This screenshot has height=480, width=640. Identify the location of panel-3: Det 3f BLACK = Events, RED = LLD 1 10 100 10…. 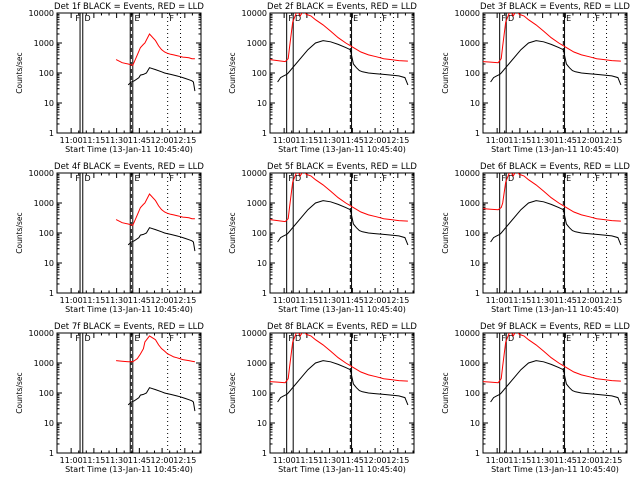
(535, 78).